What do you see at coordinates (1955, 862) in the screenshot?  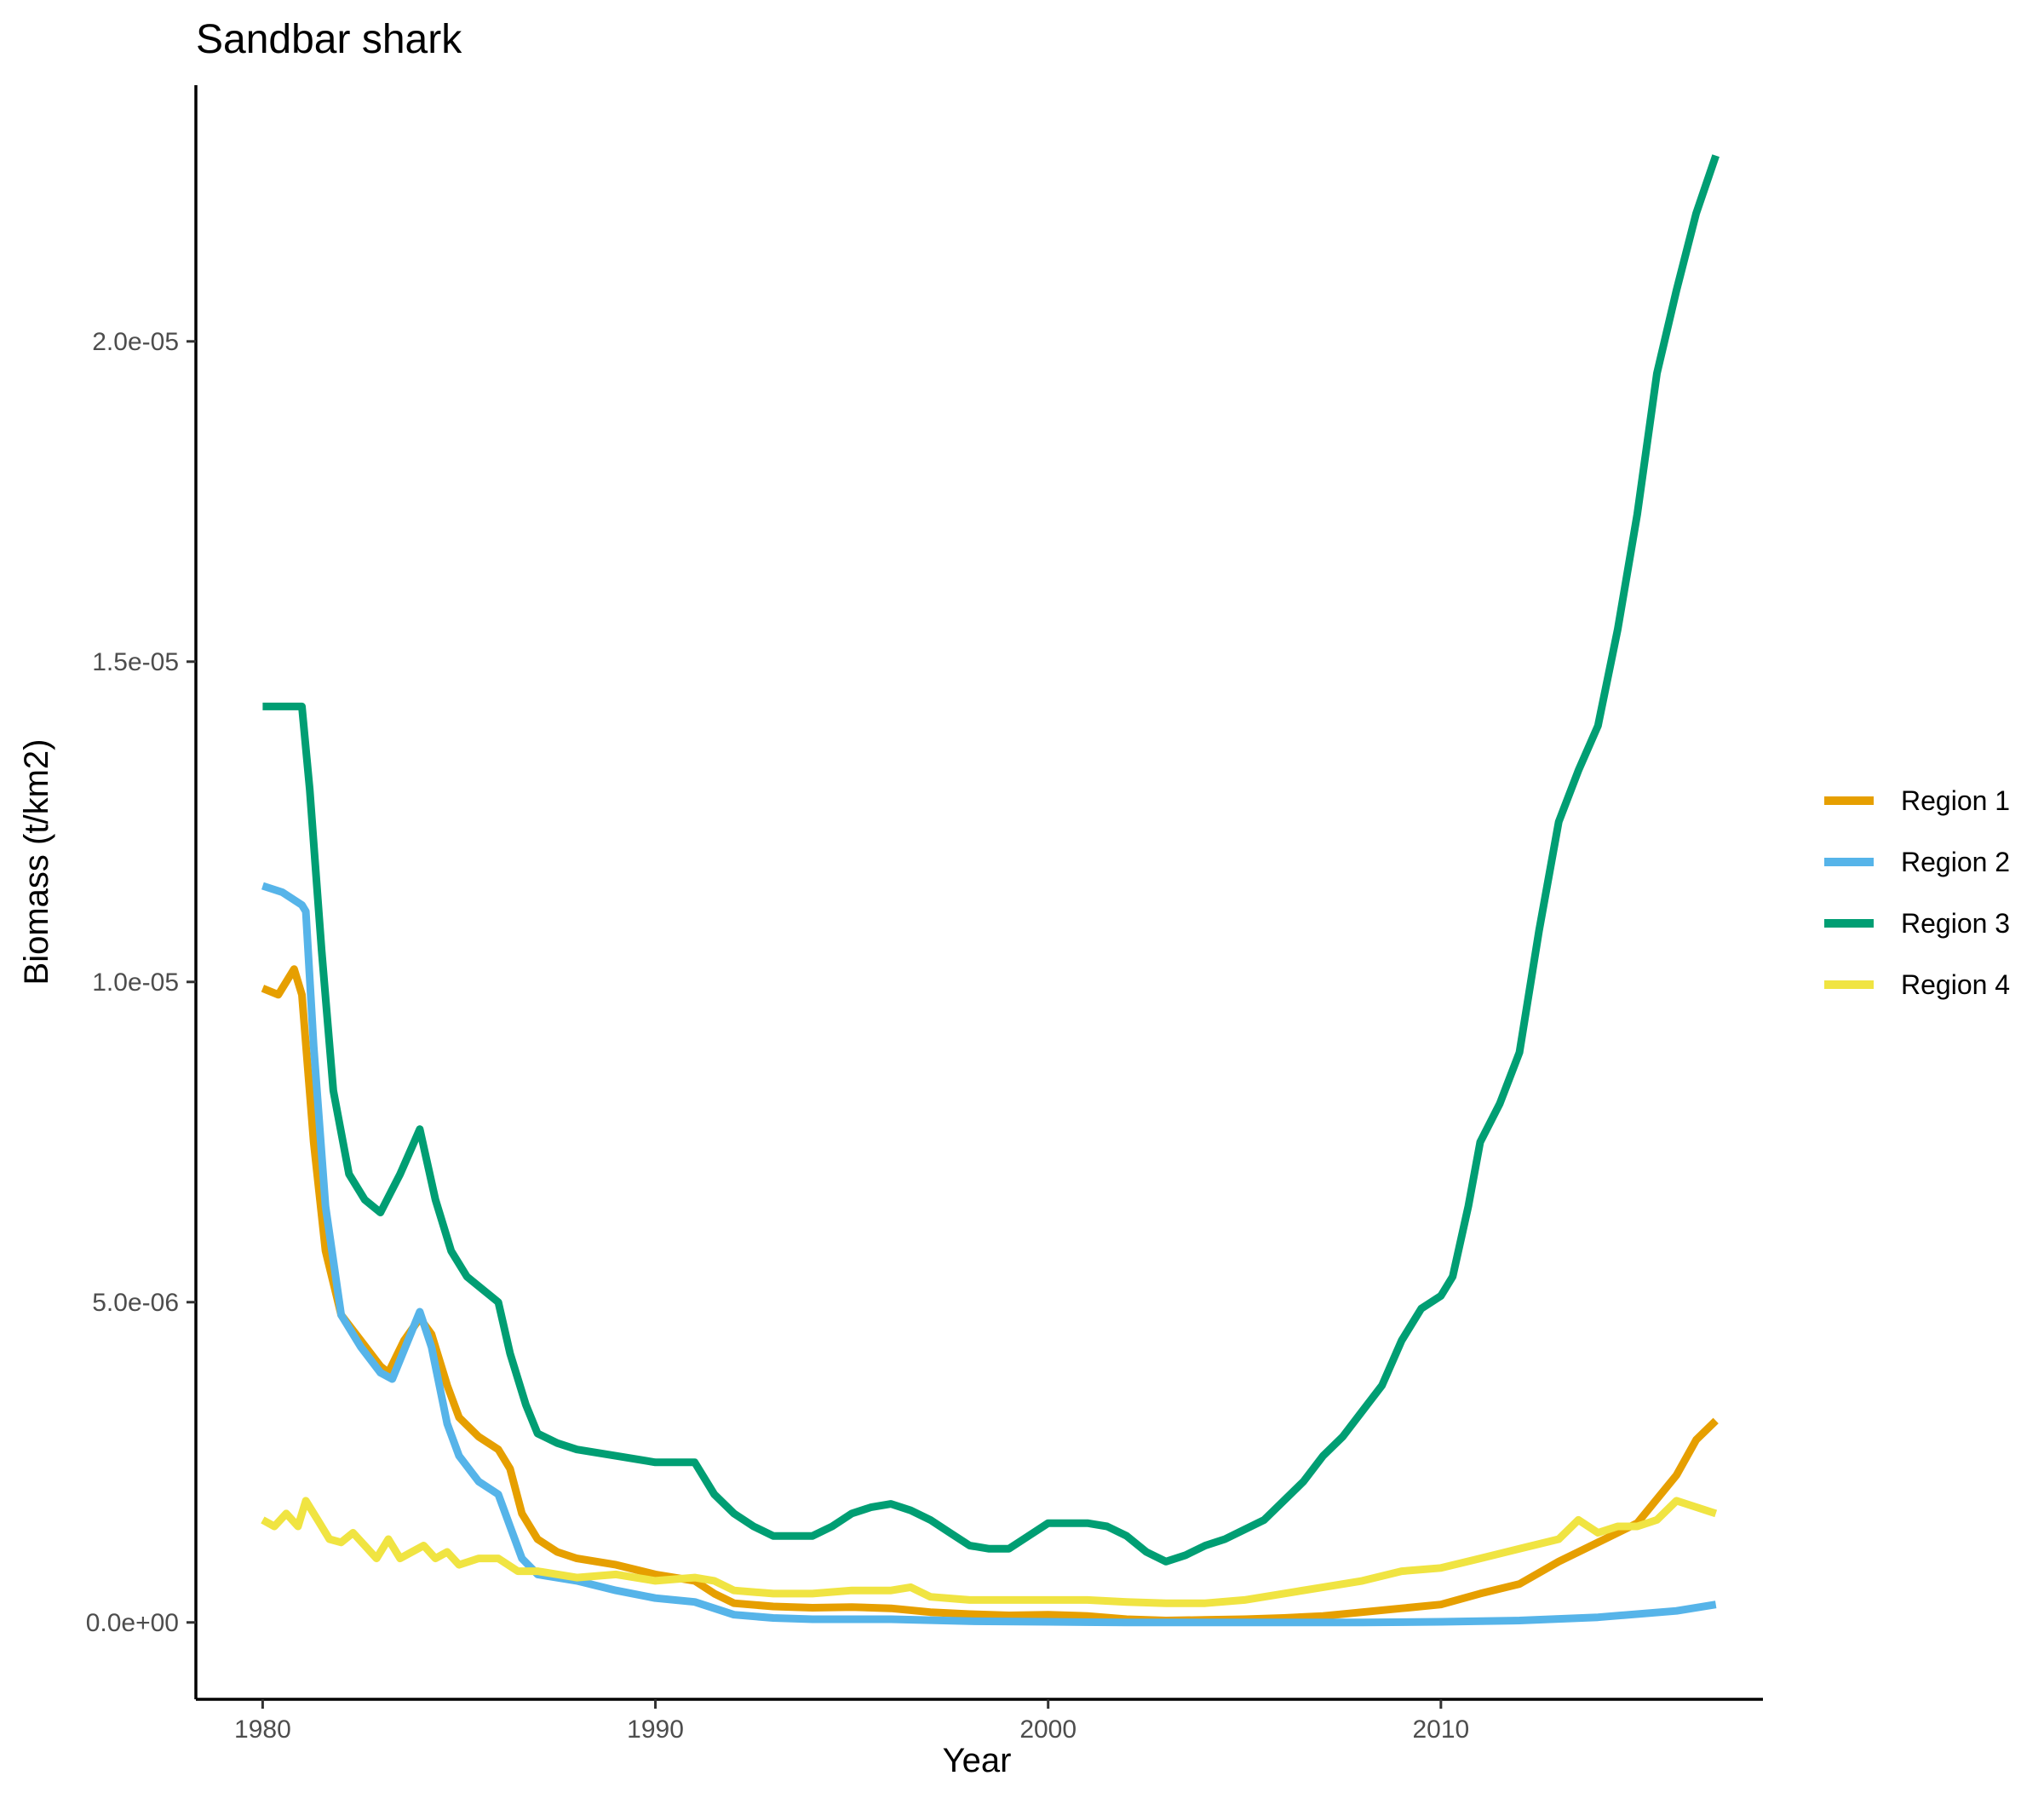 I see `legend-label-region-2: Region 2` at bounding box center [1955, 862].